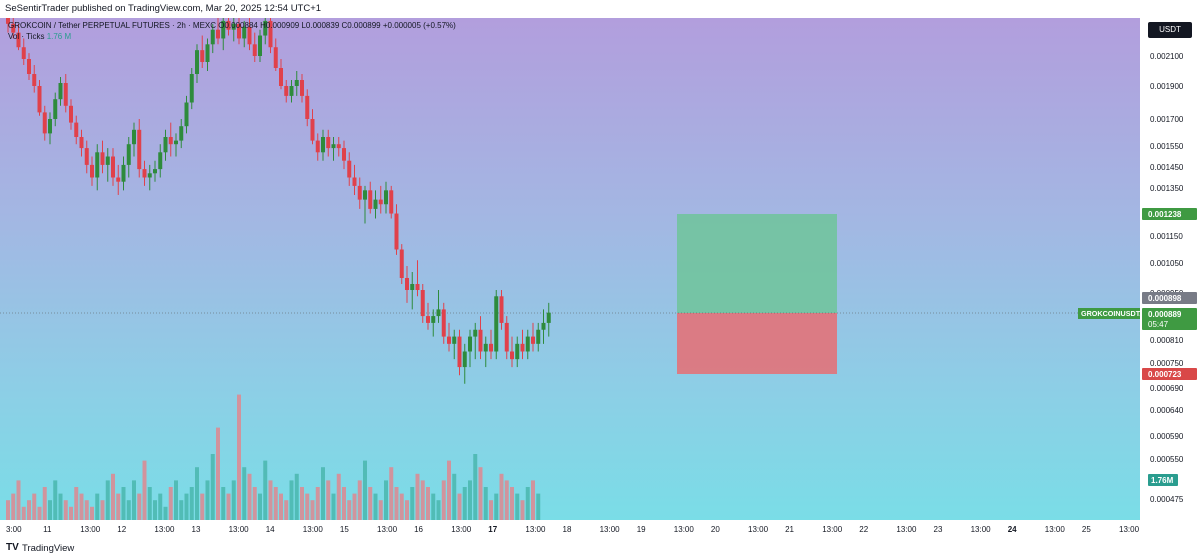  I want to click on currency-badge: USDT, so click(1170, 30).